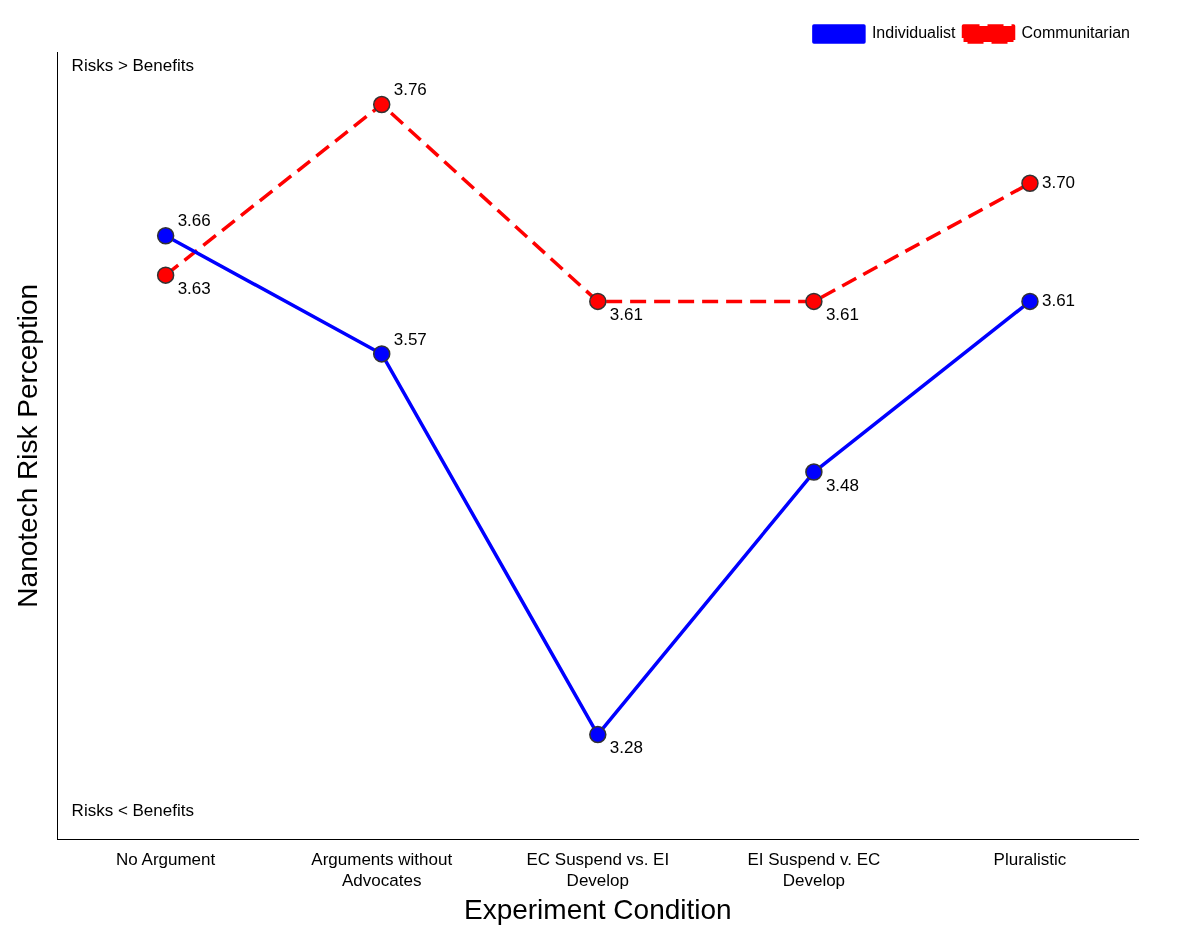 This screenshot has height=940, width=1178. I want to click on x-axis-title: Experiment Condition, so click(597, 909).